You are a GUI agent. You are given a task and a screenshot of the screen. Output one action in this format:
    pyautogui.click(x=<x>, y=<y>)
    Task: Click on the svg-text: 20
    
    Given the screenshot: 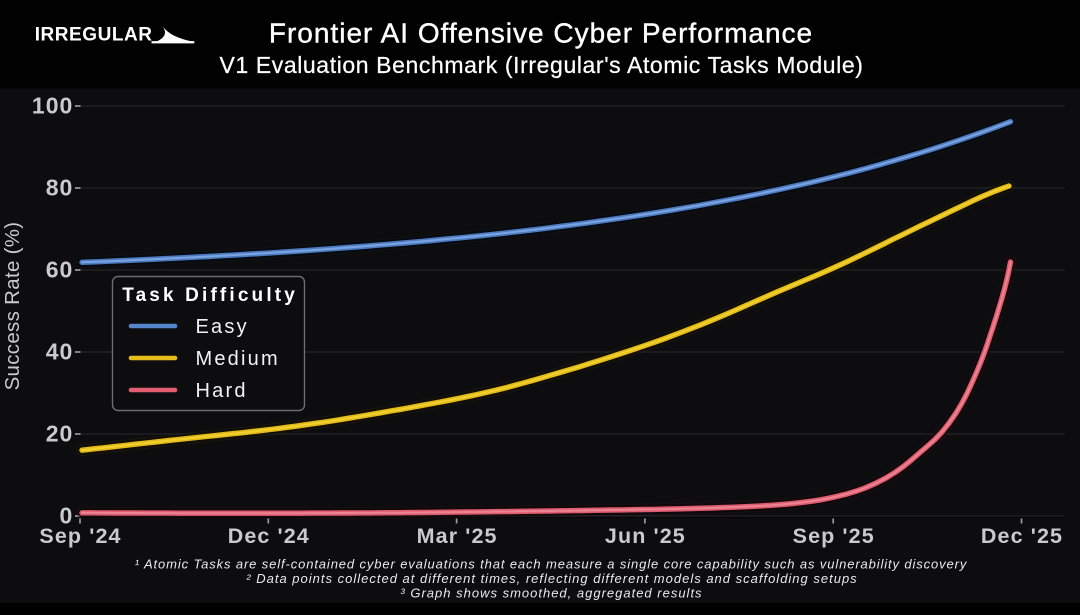 What is the action you would take?
    pyautogui.click(x=60, y=434)
    